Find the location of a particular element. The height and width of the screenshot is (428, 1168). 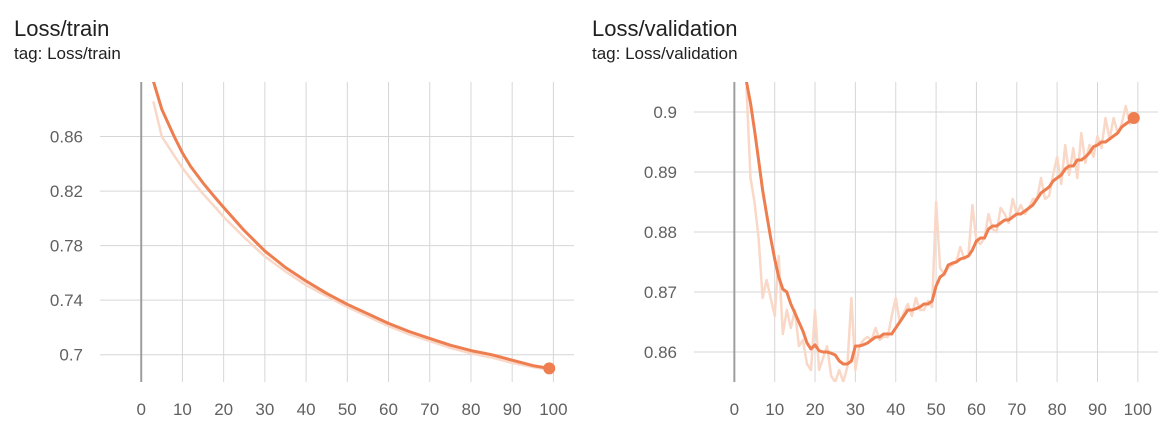

chart-tag: tag: Loss/train is located at coordinates (67, 53).